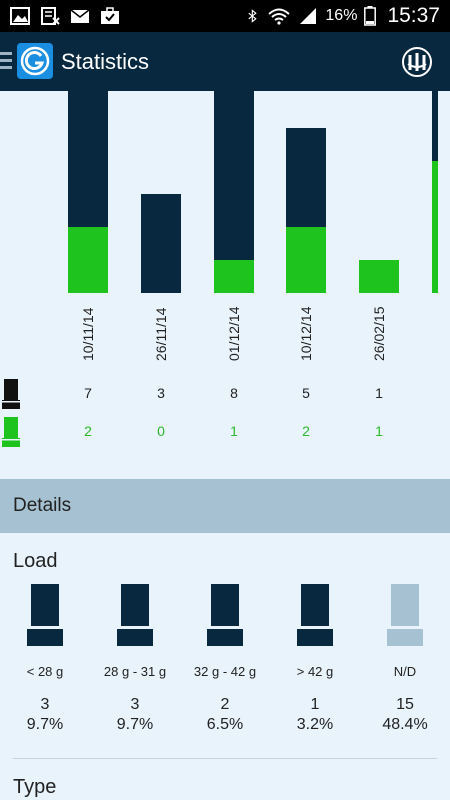  What do you see at coordinates (435, 126) in the screenshot?
I see `bar-shots-offscreen` at bounding box center [435, 126].